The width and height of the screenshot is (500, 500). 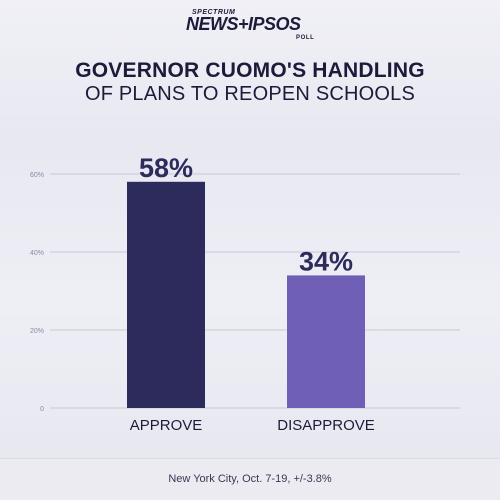 What do you see at coordinates (214, 12) in the screenshot?
I see `logo-spectrum-text: SPECTRUM` at bounding box center [214, 12].